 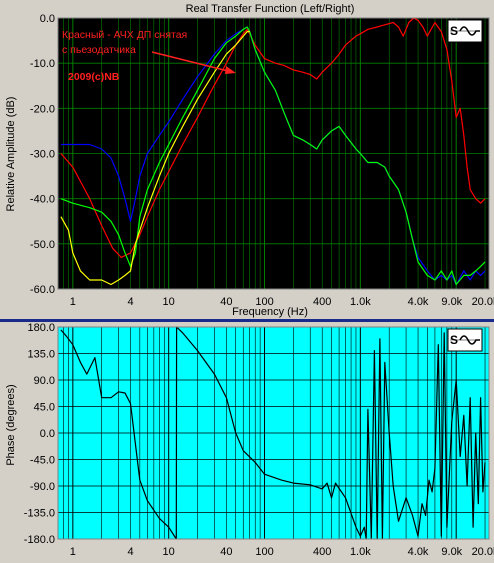 What do you see at coordinates (42, 290) in the screenshot?
I see `y-tick-label: -60.0` at bounding box center [42, 290].